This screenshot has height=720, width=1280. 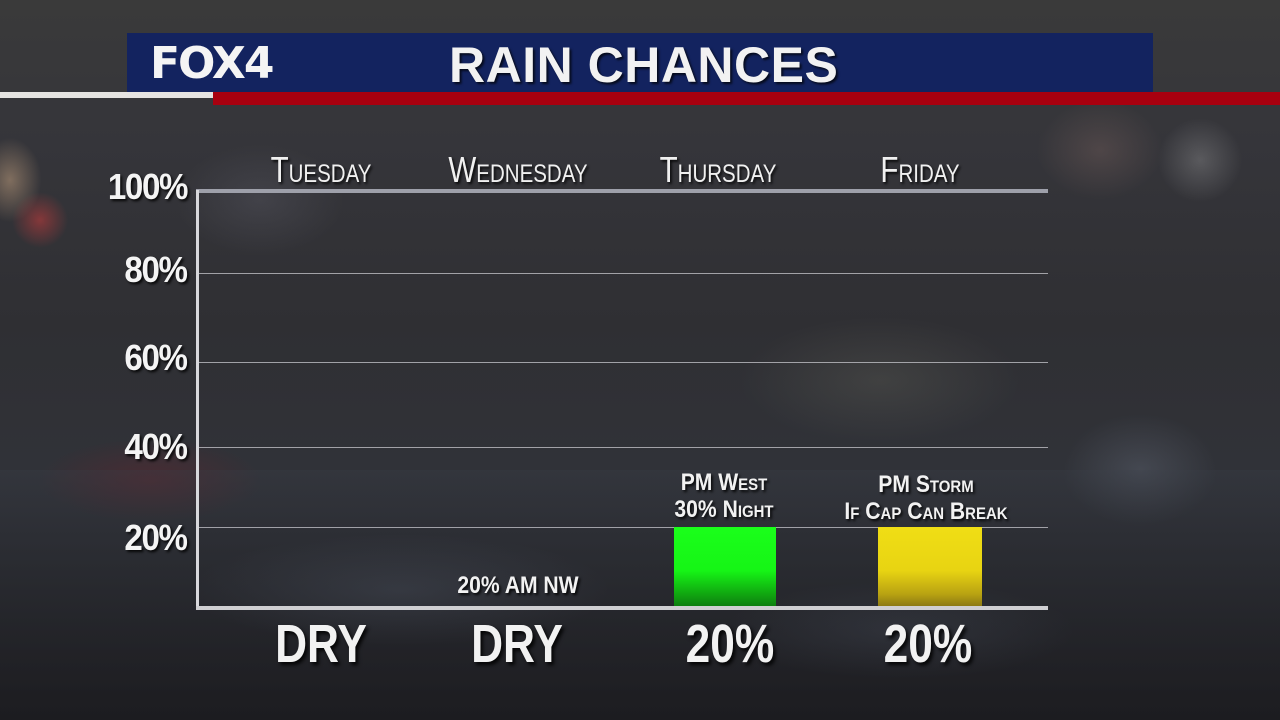 What do you see at coordinates (197, 400) in the screenshot?
I see `y-axis` at bounding box center [197, 400].